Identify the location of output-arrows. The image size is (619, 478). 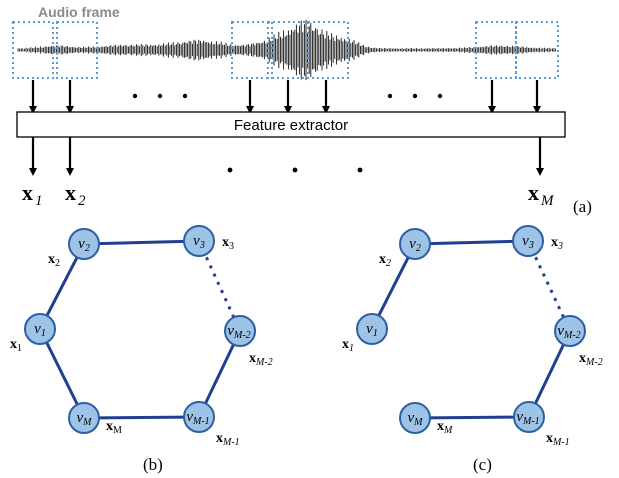
(286, 156).